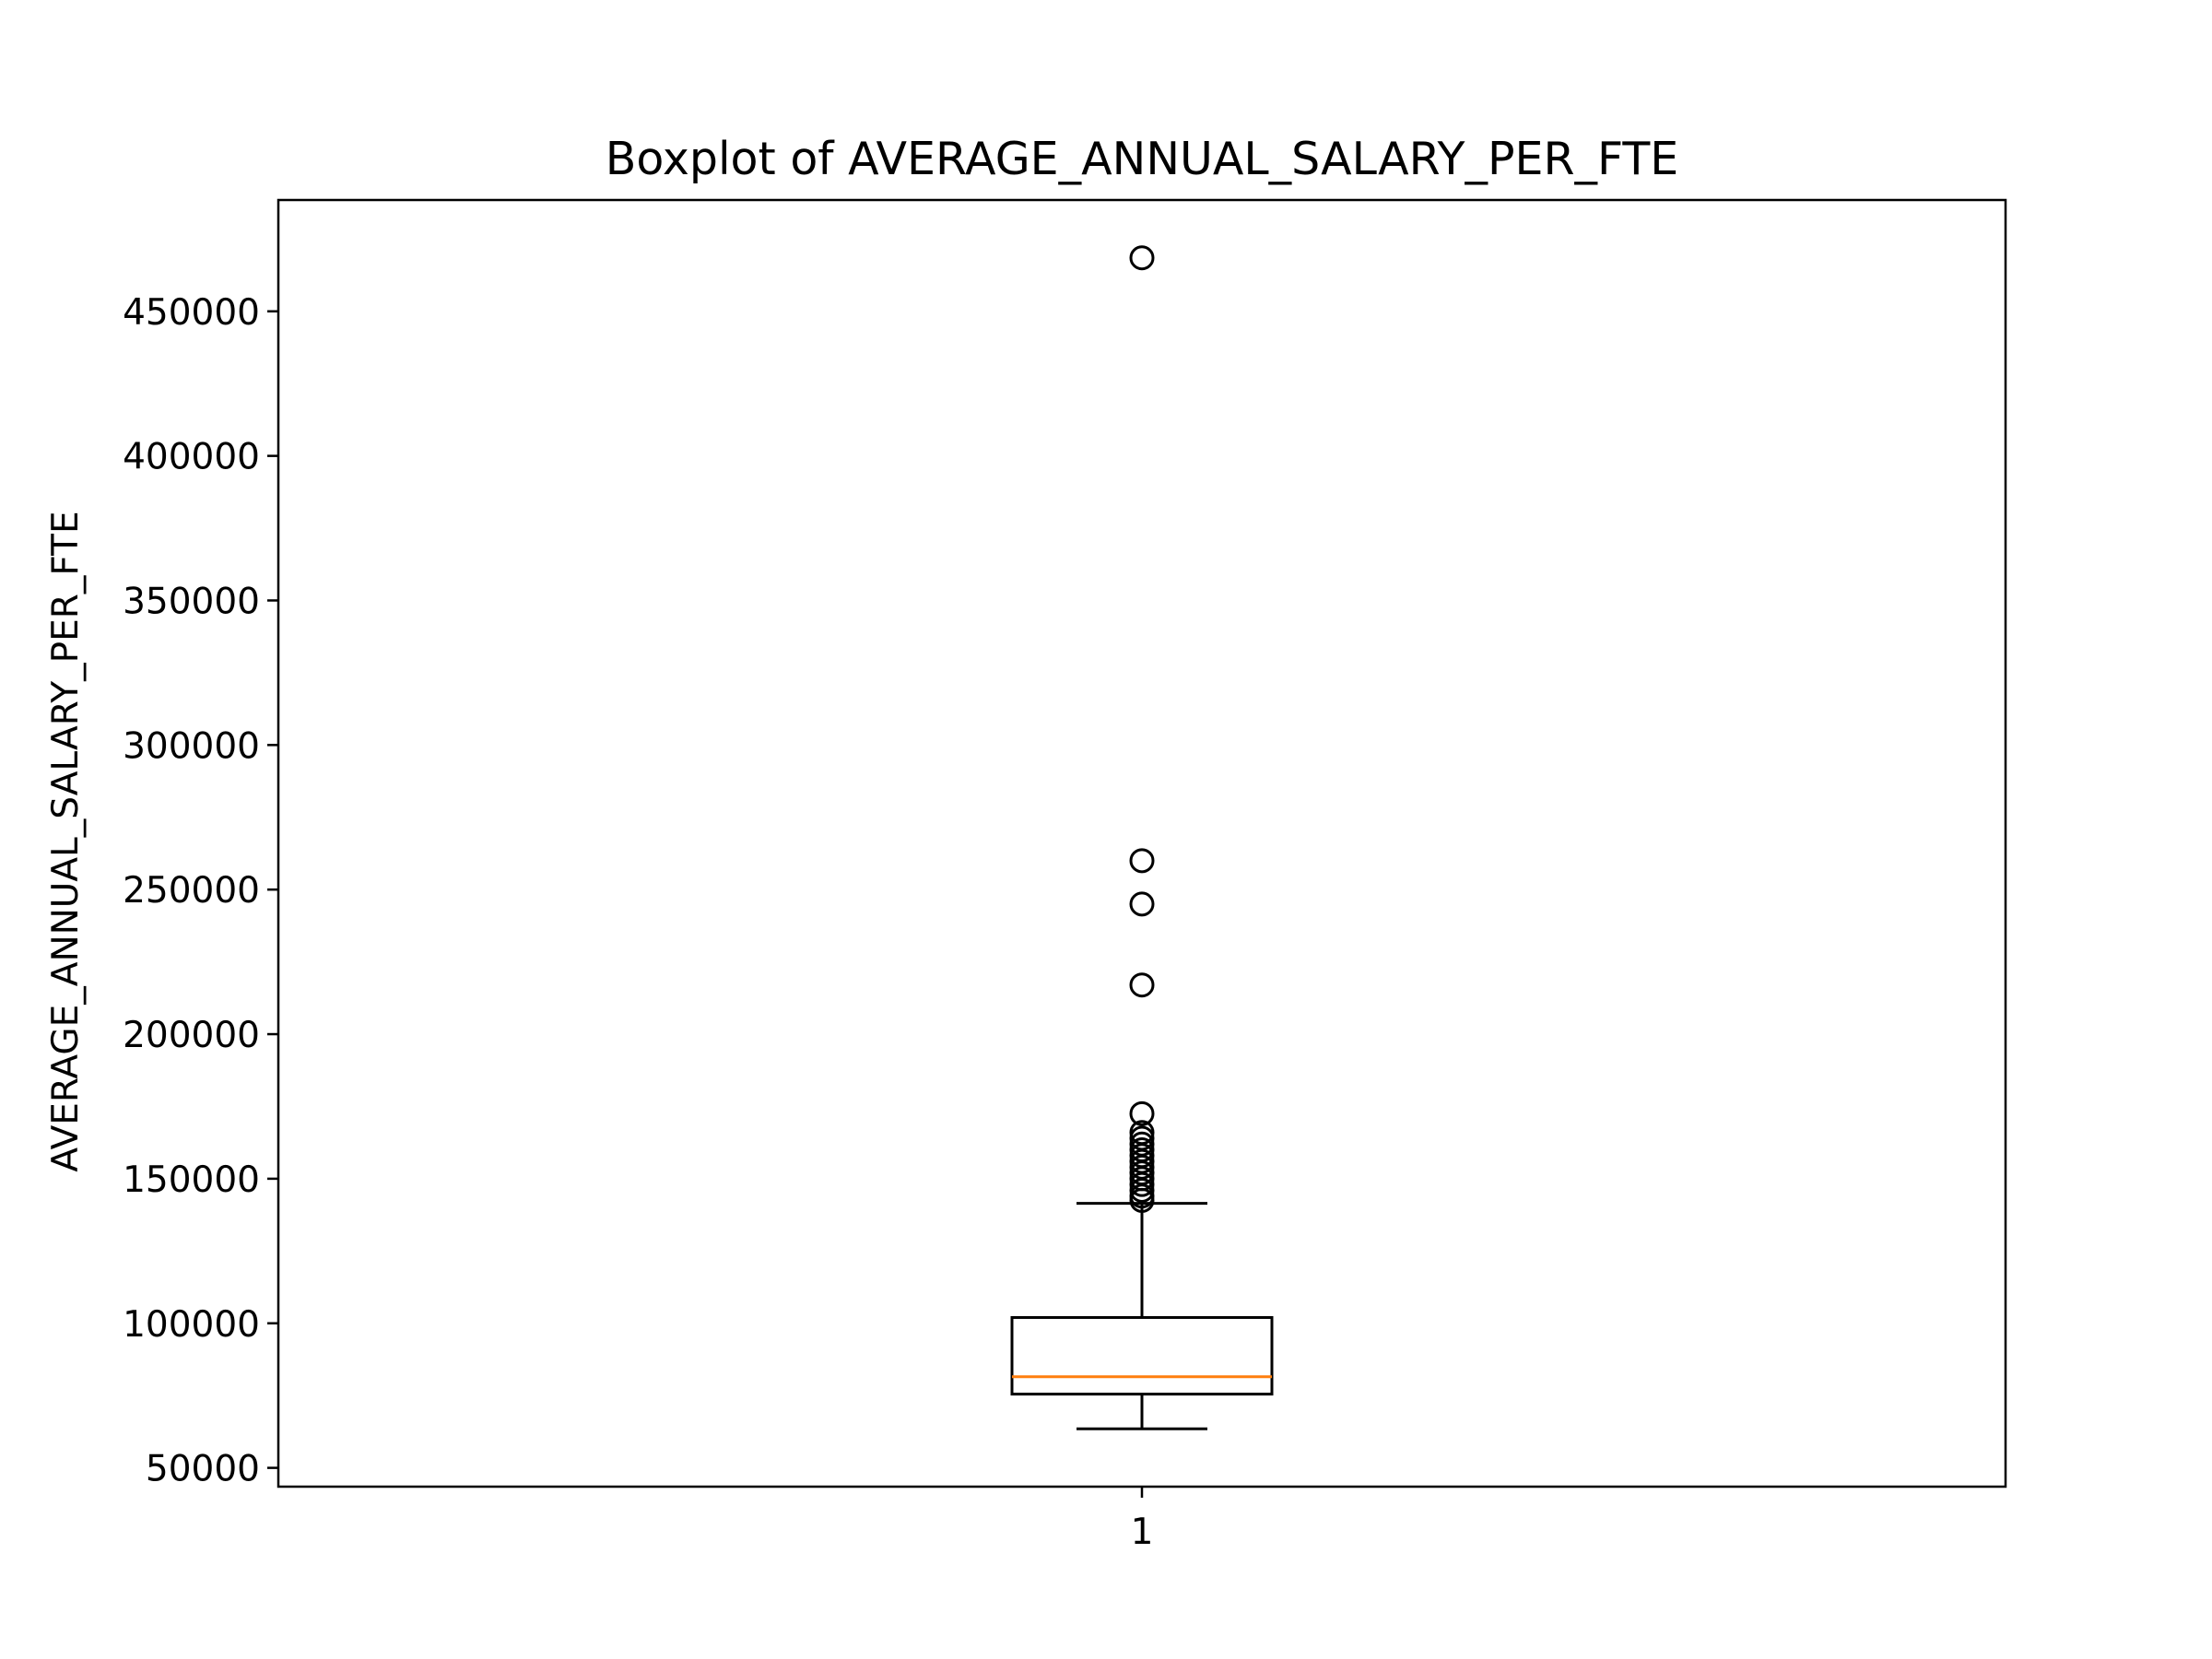 The image size is (2212, 1659). What do you see at coordinates (191, 1035) in the screenshot?
I see `y-tick-label: 200000` at bounding box center [191, 1035].